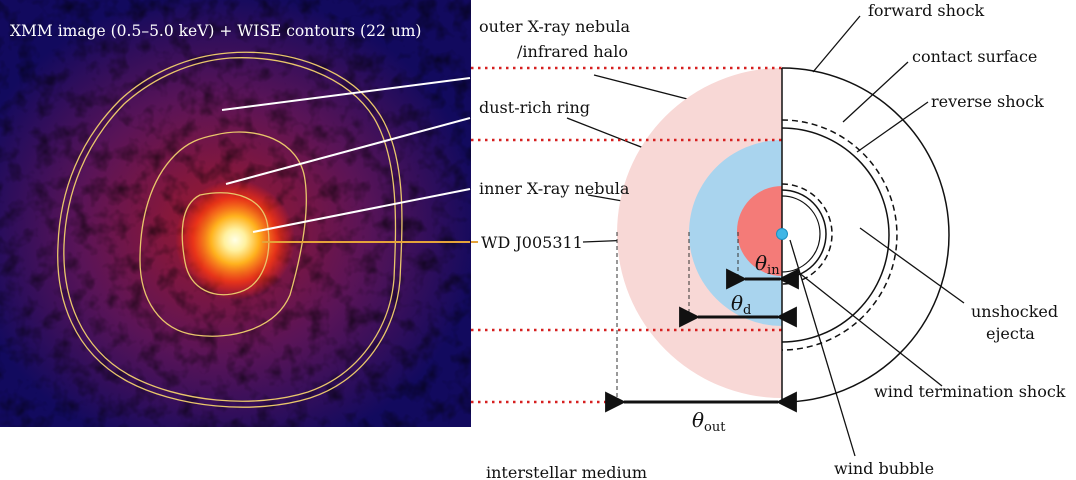 The height and width of the screenshot is (480, 1076). I want to click on pointer-forward-shock, so click(836, 44).